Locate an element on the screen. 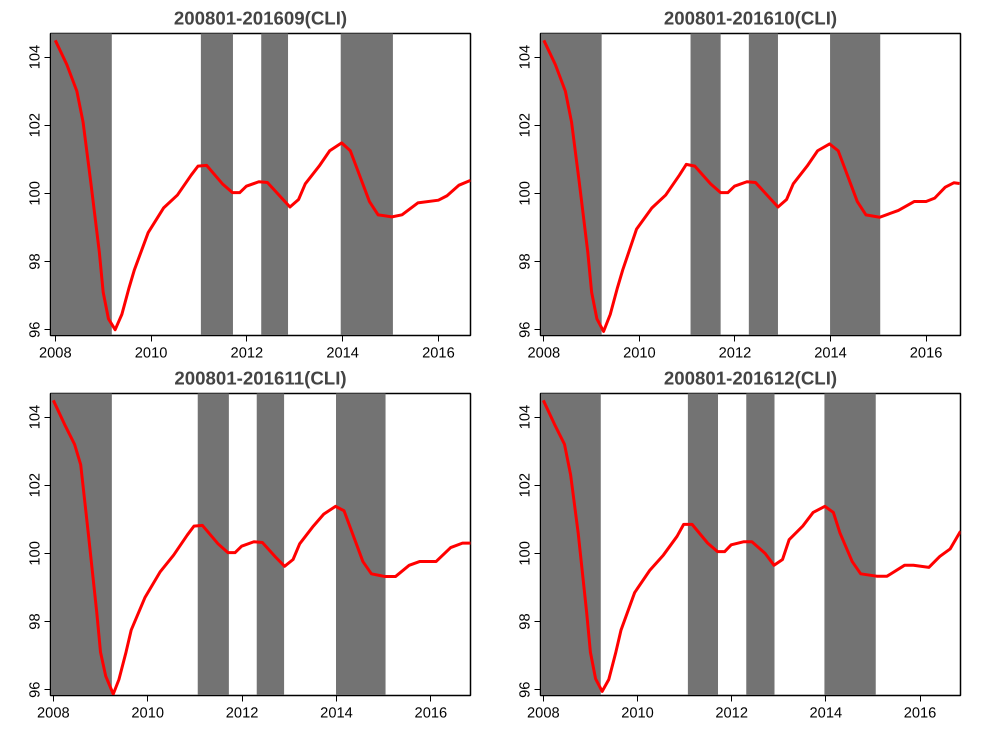 The width and height of the screenshot is (997, 729). chart-title: 200801-201610(CLI) is located at coordinates (751, 18).